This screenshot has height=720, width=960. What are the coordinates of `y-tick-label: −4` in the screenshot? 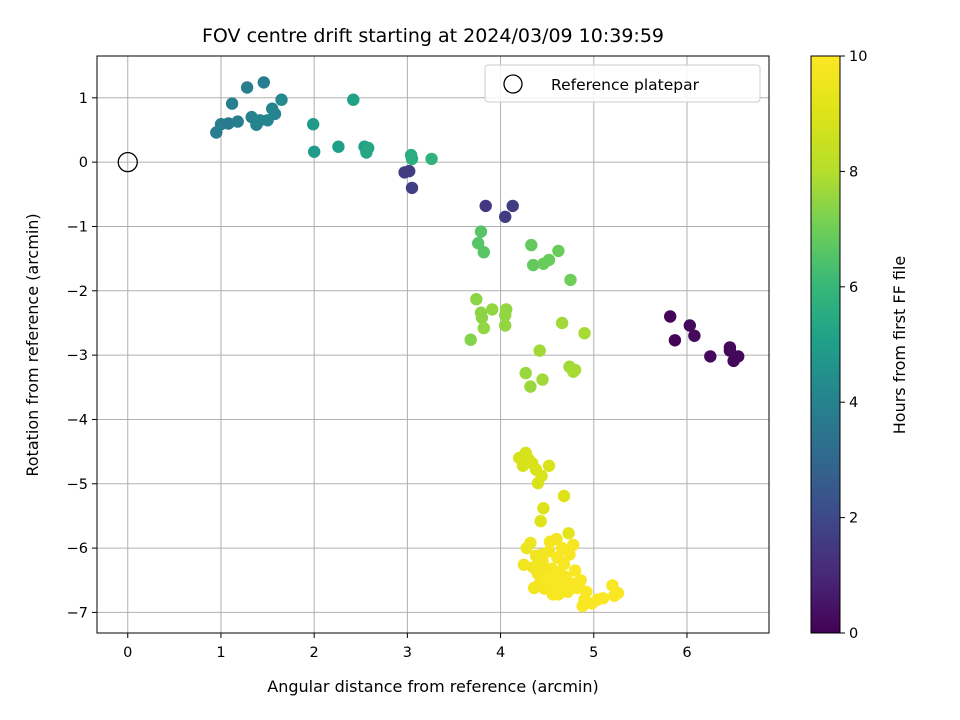 It's located at (77, 420).